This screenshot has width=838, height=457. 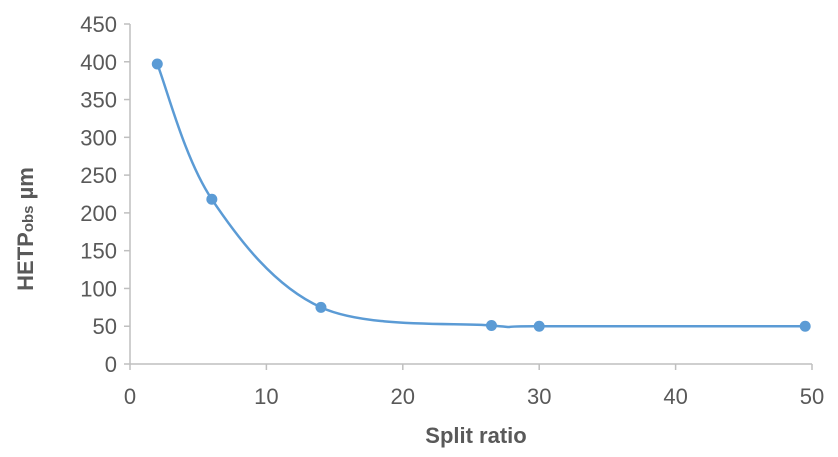 I want to click on x-tick-label: 10, so click(x=266, y=396).